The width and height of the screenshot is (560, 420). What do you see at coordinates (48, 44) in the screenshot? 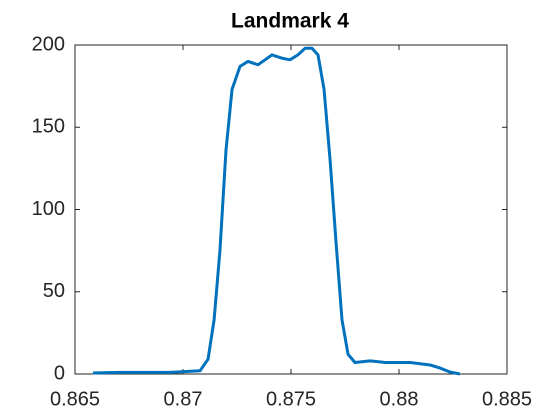
I see `y-tick-label: 200` at bounding box center [48, 44].